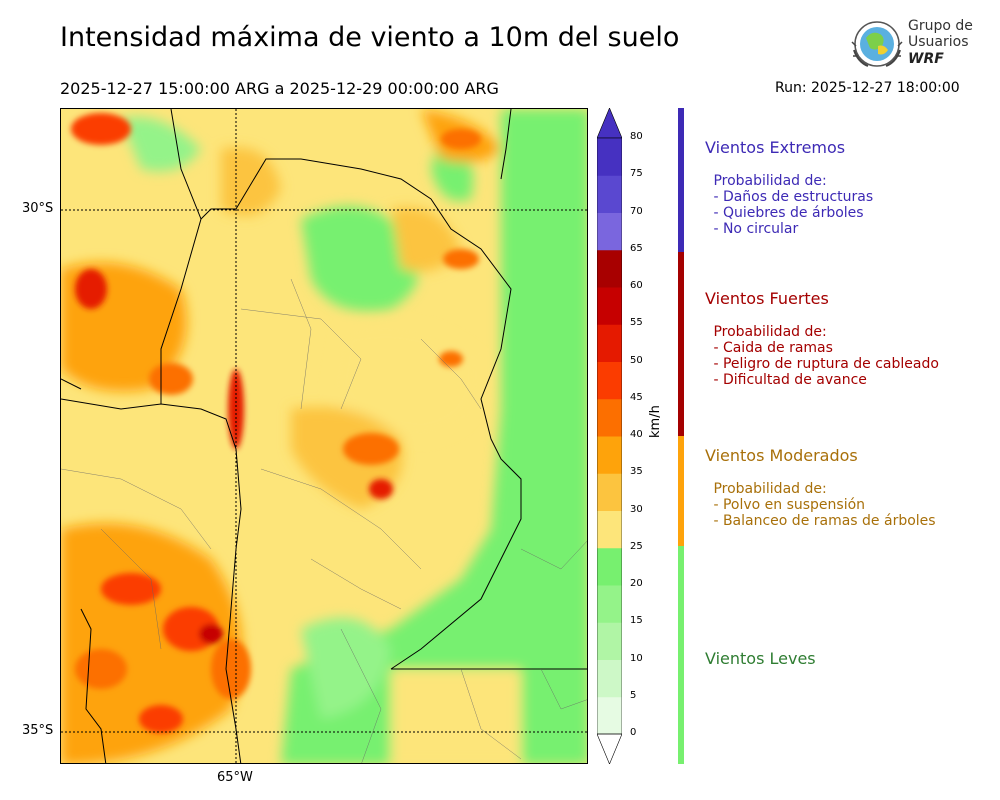 The image size is (1000, 800). What do you see at coordinates (636, 285) in the screenshot?
I see `colorbar-tick-label: 60` at bounding box center [636, 285].